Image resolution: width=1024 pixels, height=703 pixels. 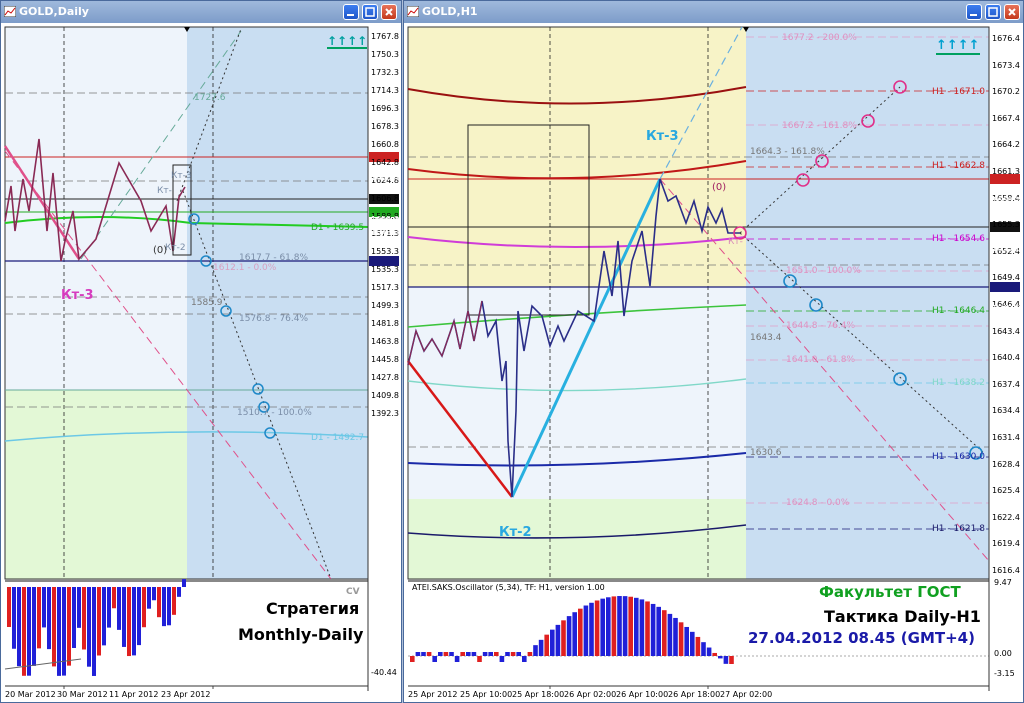 I want to click on price-tick-label: 1571.3, so click(x=385, y=234).